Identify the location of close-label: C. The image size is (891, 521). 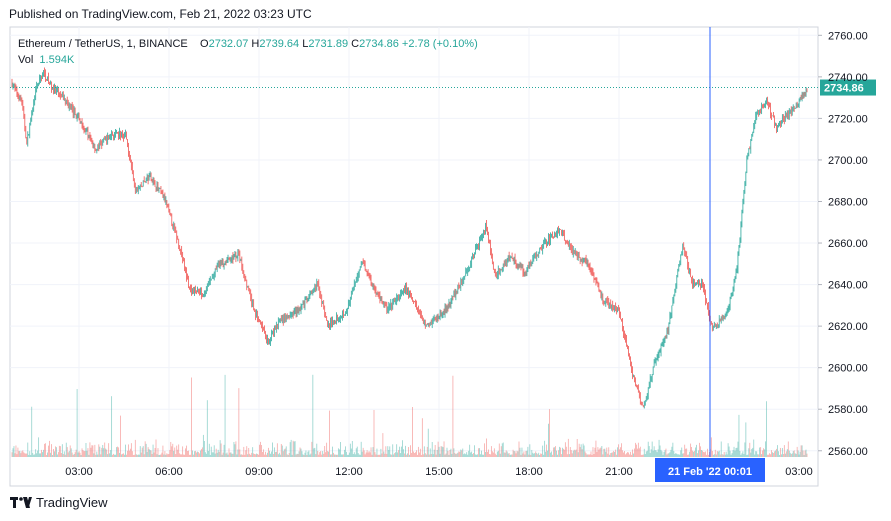
(355, 44).